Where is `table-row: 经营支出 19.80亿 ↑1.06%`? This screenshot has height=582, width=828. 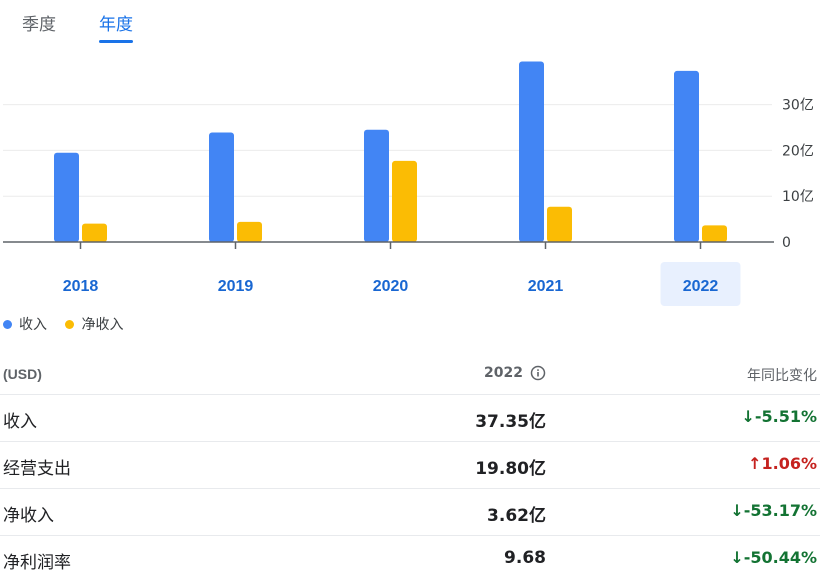
table-row: 经营支出 19.80亿 ↑1.06% is located at coordinates (410, 465).